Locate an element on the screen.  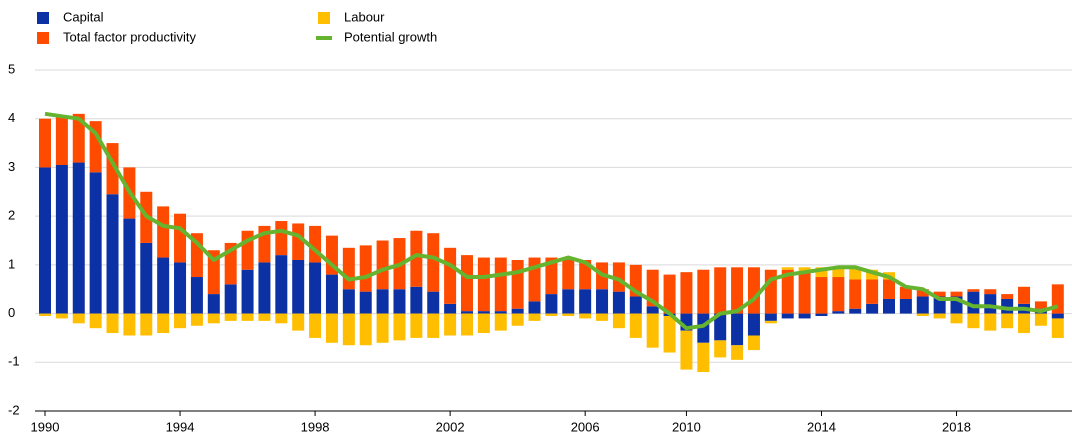
y-tick-label: 5 is located at coordinates (11, 68).